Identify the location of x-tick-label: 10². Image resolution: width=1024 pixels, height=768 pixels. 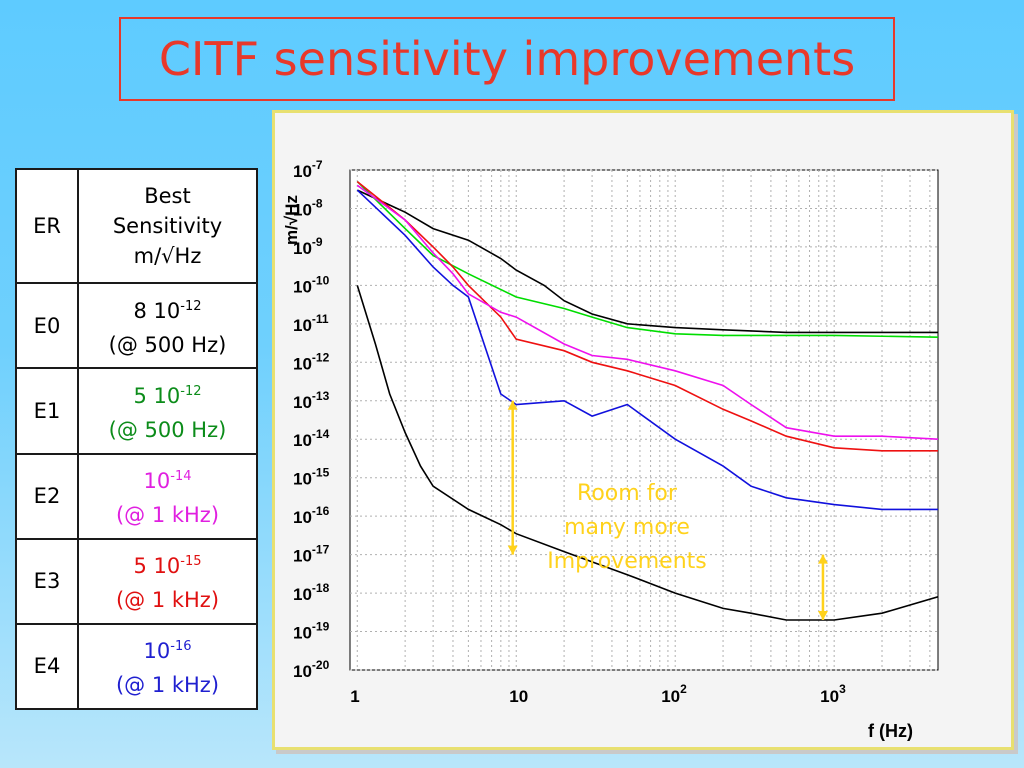
(674, 694).